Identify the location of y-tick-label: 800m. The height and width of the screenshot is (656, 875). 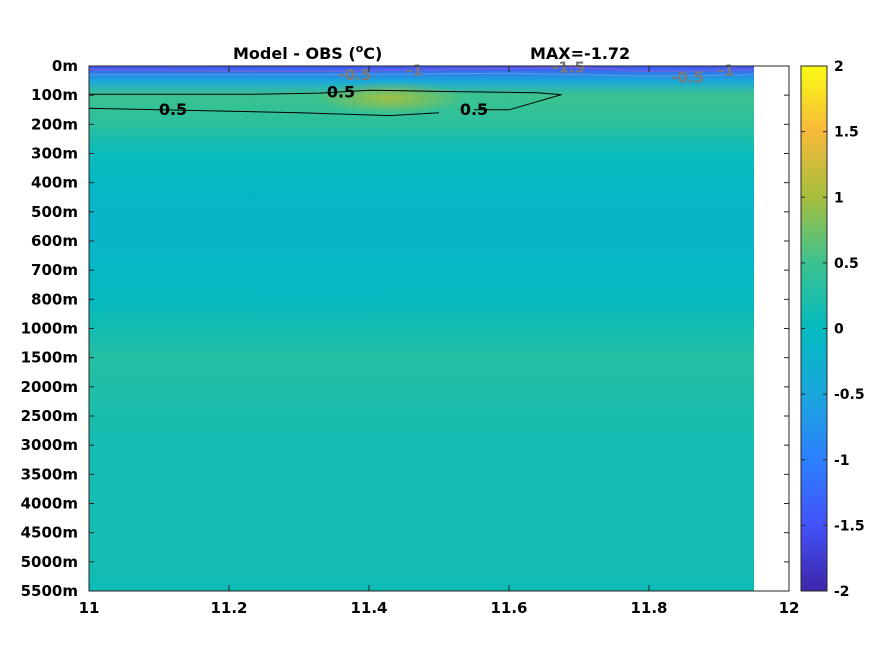
(54, 299).